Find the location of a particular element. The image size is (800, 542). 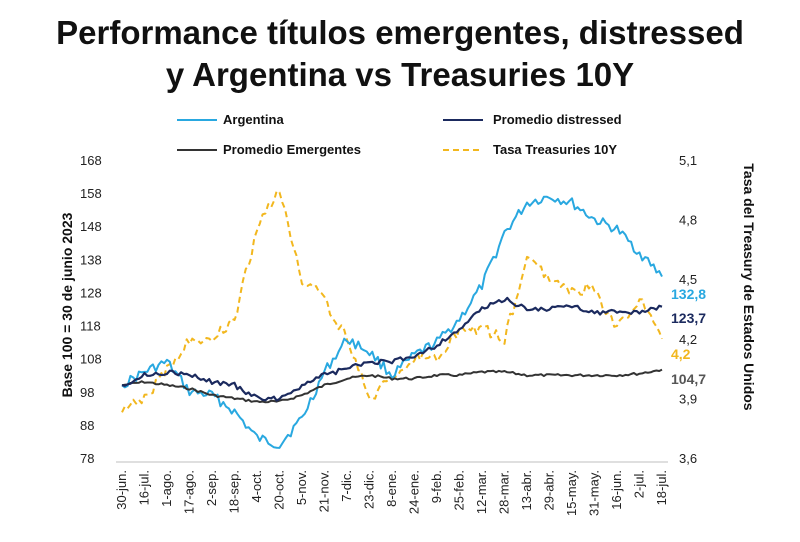

end-labels: 132,8 123,7 104,7 4,2 is located at coordinates (688, 336).